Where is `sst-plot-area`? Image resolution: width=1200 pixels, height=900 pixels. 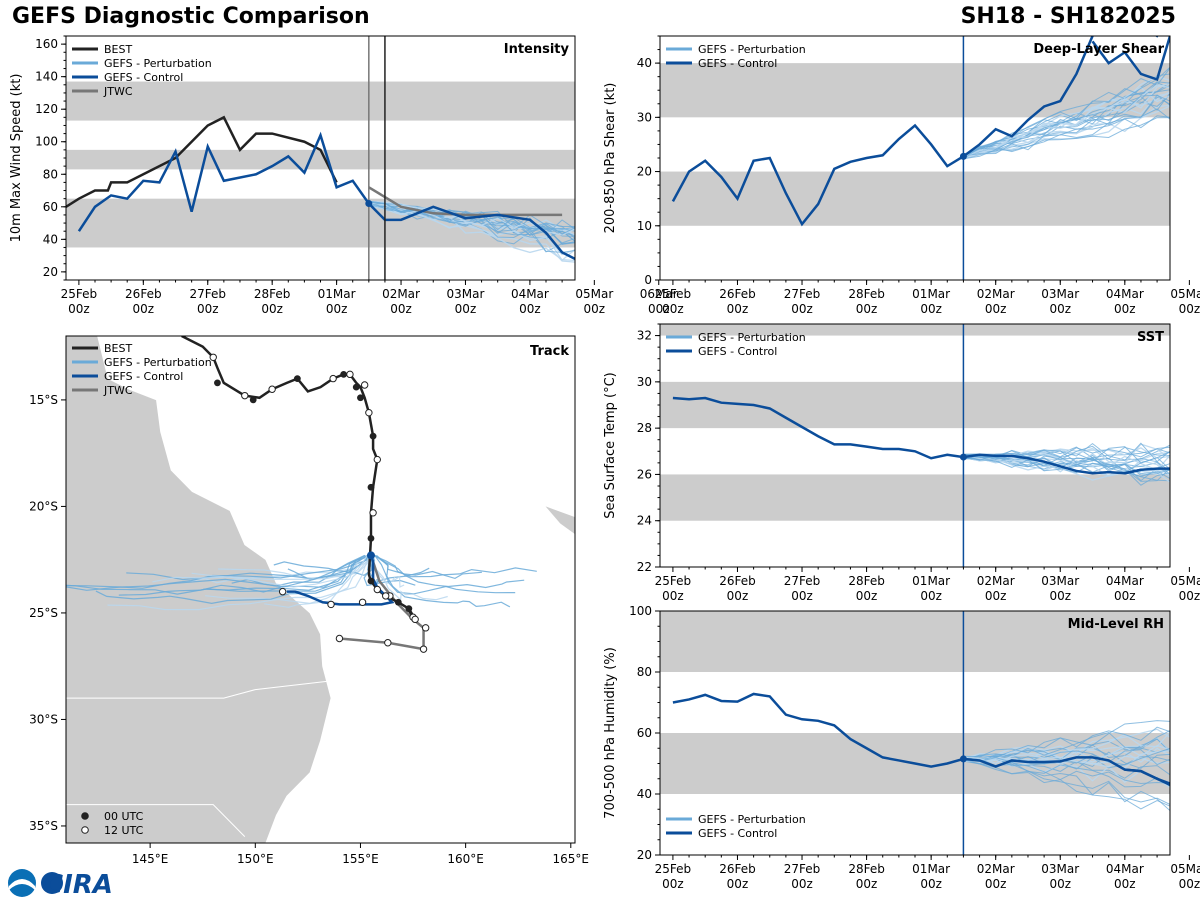
sst-plot-area is located at coordinates (915, 445).